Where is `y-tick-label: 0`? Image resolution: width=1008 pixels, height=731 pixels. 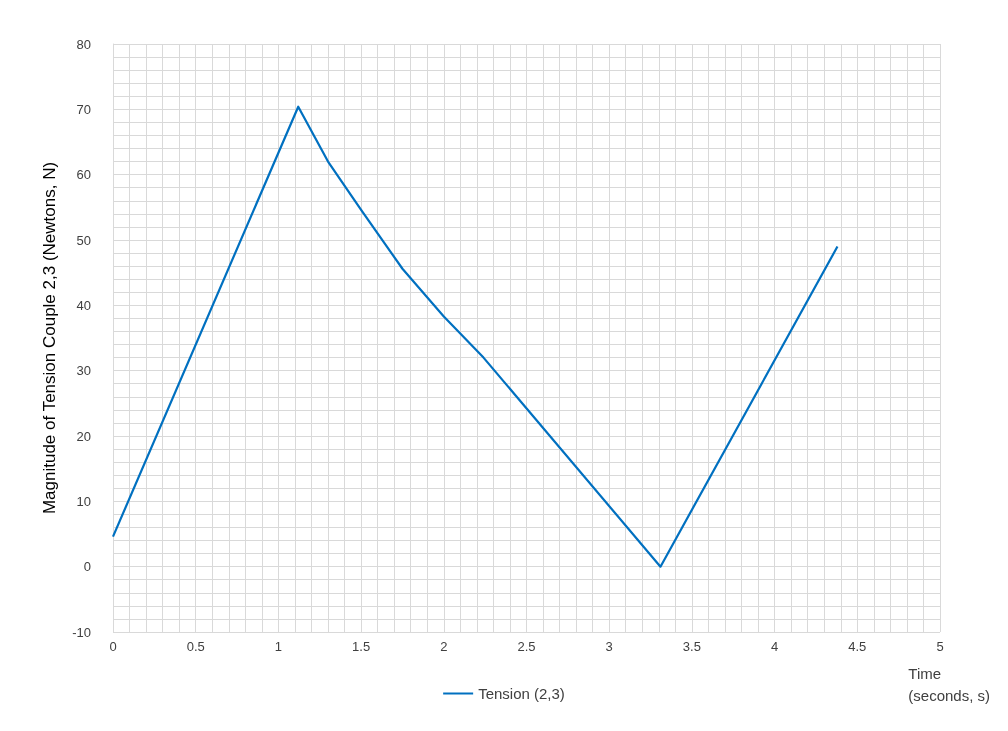
y-tick-label: 0 is located at coordinates (87, 567).